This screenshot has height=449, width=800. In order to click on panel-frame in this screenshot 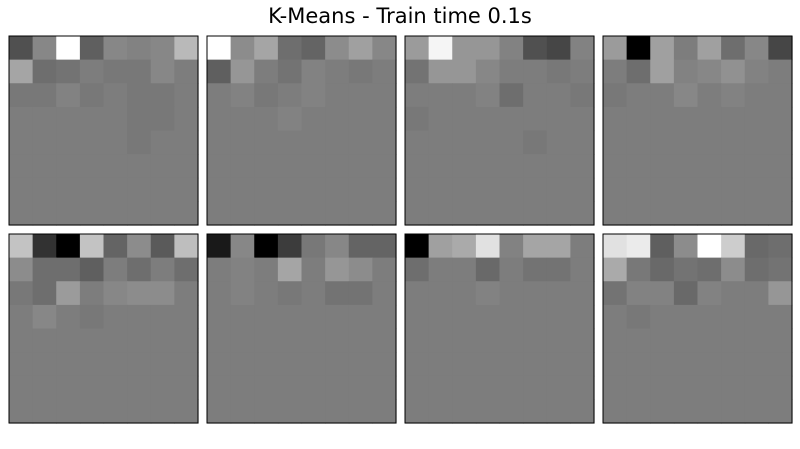, I will do `click(697, 328)`.